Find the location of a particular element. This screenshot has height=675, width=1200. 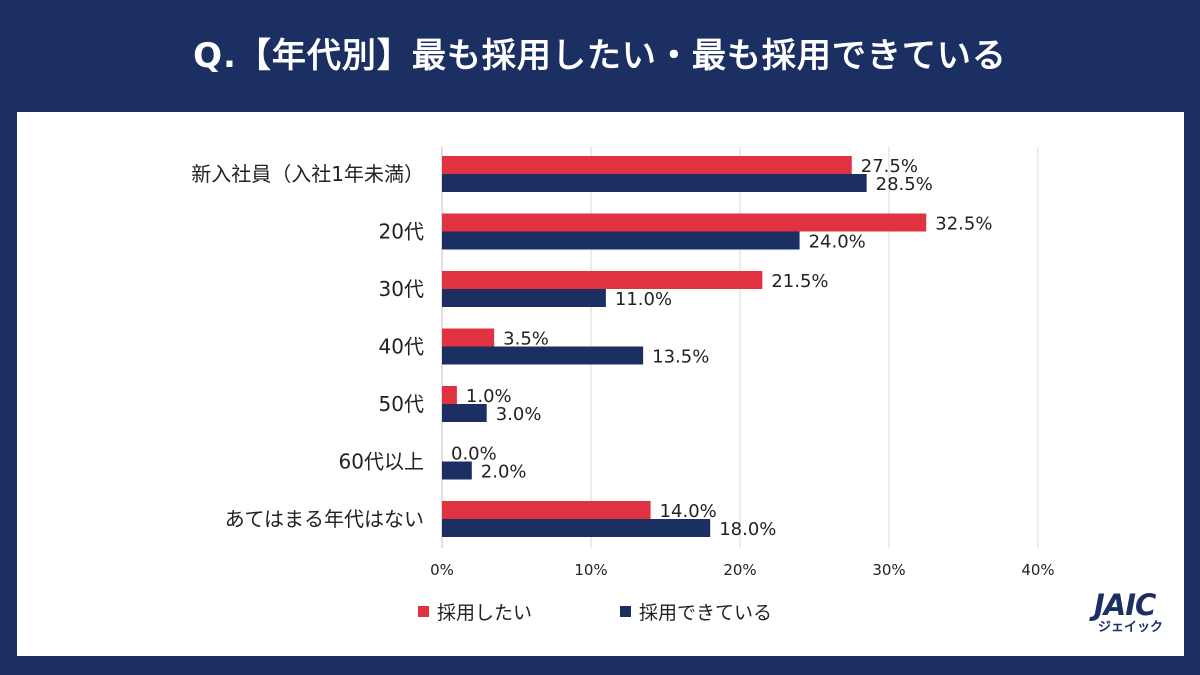

legend-item-achieved: 採用できている is located at coordinates (696, 611).